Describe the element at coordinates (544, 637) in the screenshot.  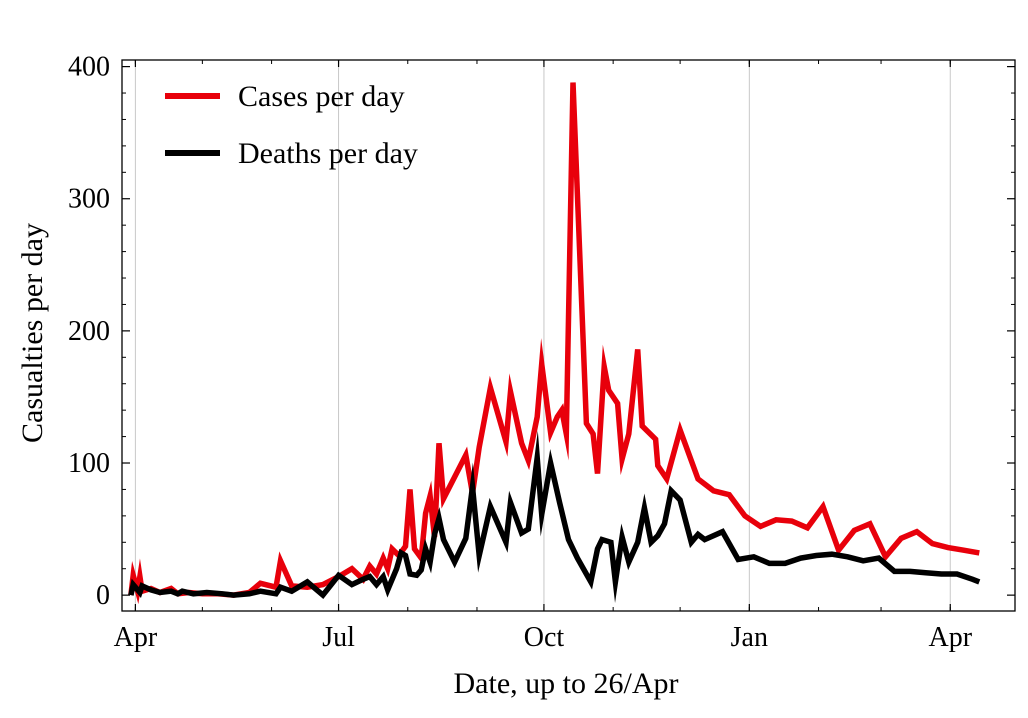
I see `x-tick-label: Oct` at that location.